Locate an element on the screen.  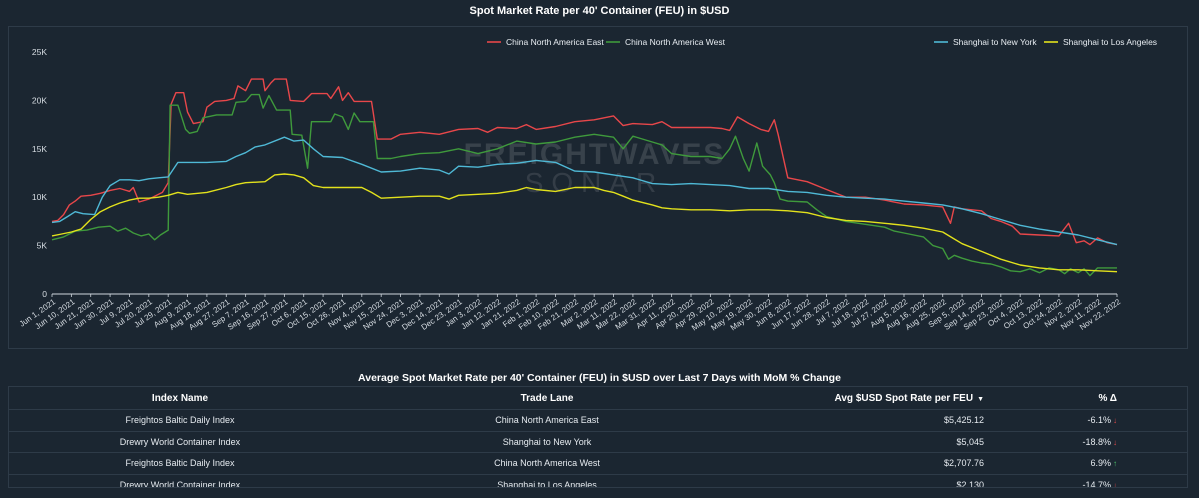
sort-desc-icon: ▼ is located at coordinates (980, 399).